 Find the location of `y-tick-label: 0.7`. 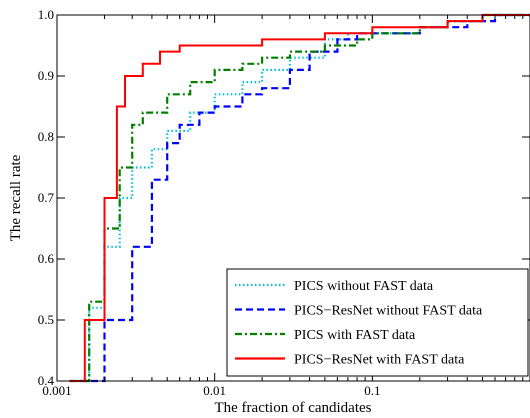

y-tick-label: 0.7 is located at coordinates (46, 197).